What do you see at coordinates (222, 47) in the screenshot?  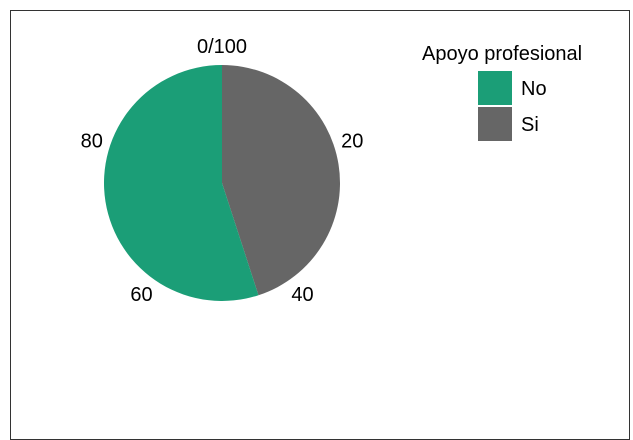 I see `tick-label-0: 0/100` at bounding box center [222, 47].